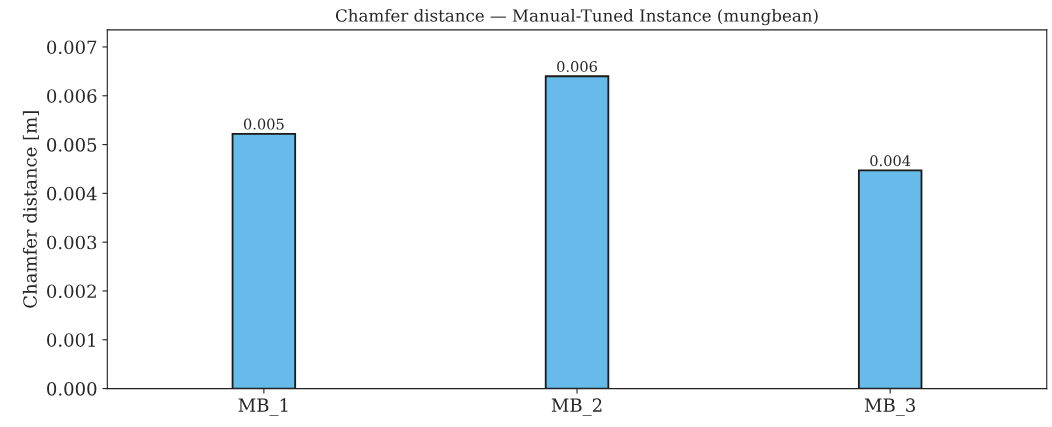 The height and width of the screenshot is (427, 1052). What do you see at coordinates (72, 96) in the screenshot?
I see `y-tick-label: 0.006` at bounding box center [72, 96].